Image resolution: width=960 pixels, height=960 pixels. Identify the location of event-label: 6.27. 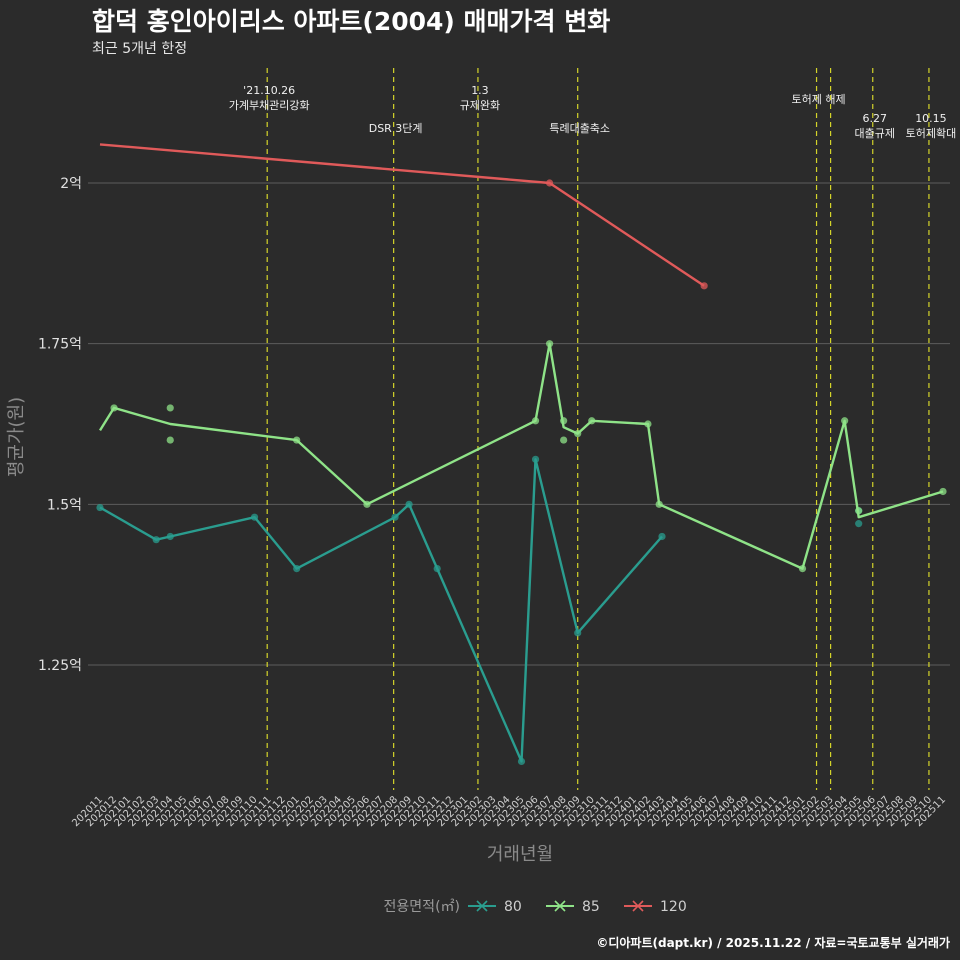
(875, 118).